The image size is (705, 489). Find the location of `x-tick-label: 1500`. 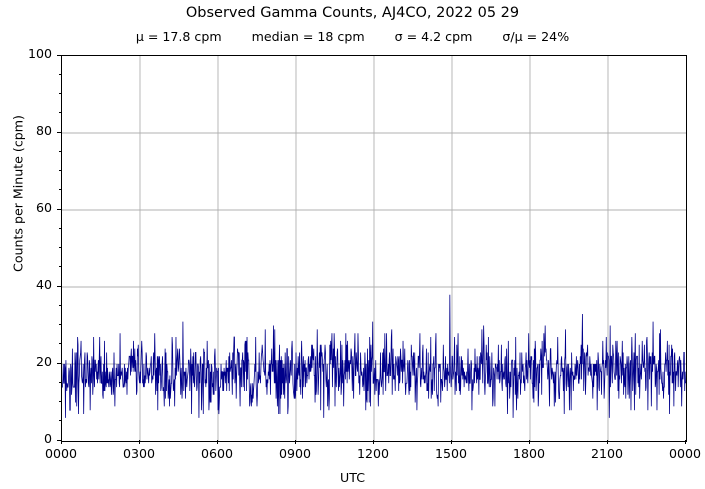

x-tick-label: 1500 is located at coordinates (451, 453).